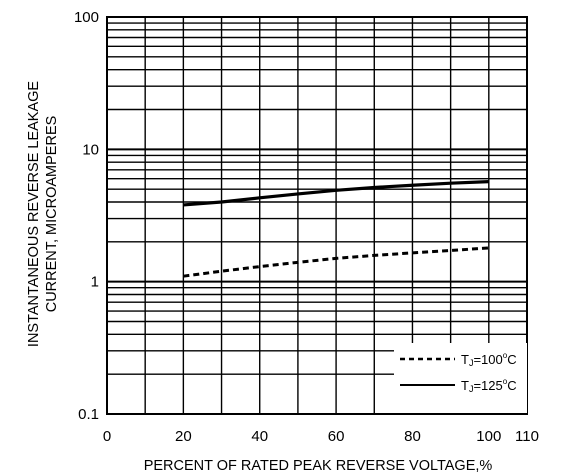 The width and height of the screenshot is (578, 476). What do you see at coordinates (318, 466) in the screenshot?
I see `x-axis-label: PERCENT OF RATED PEAK REVERSE VOLTAGE,%` at bounding box center [318, 466].